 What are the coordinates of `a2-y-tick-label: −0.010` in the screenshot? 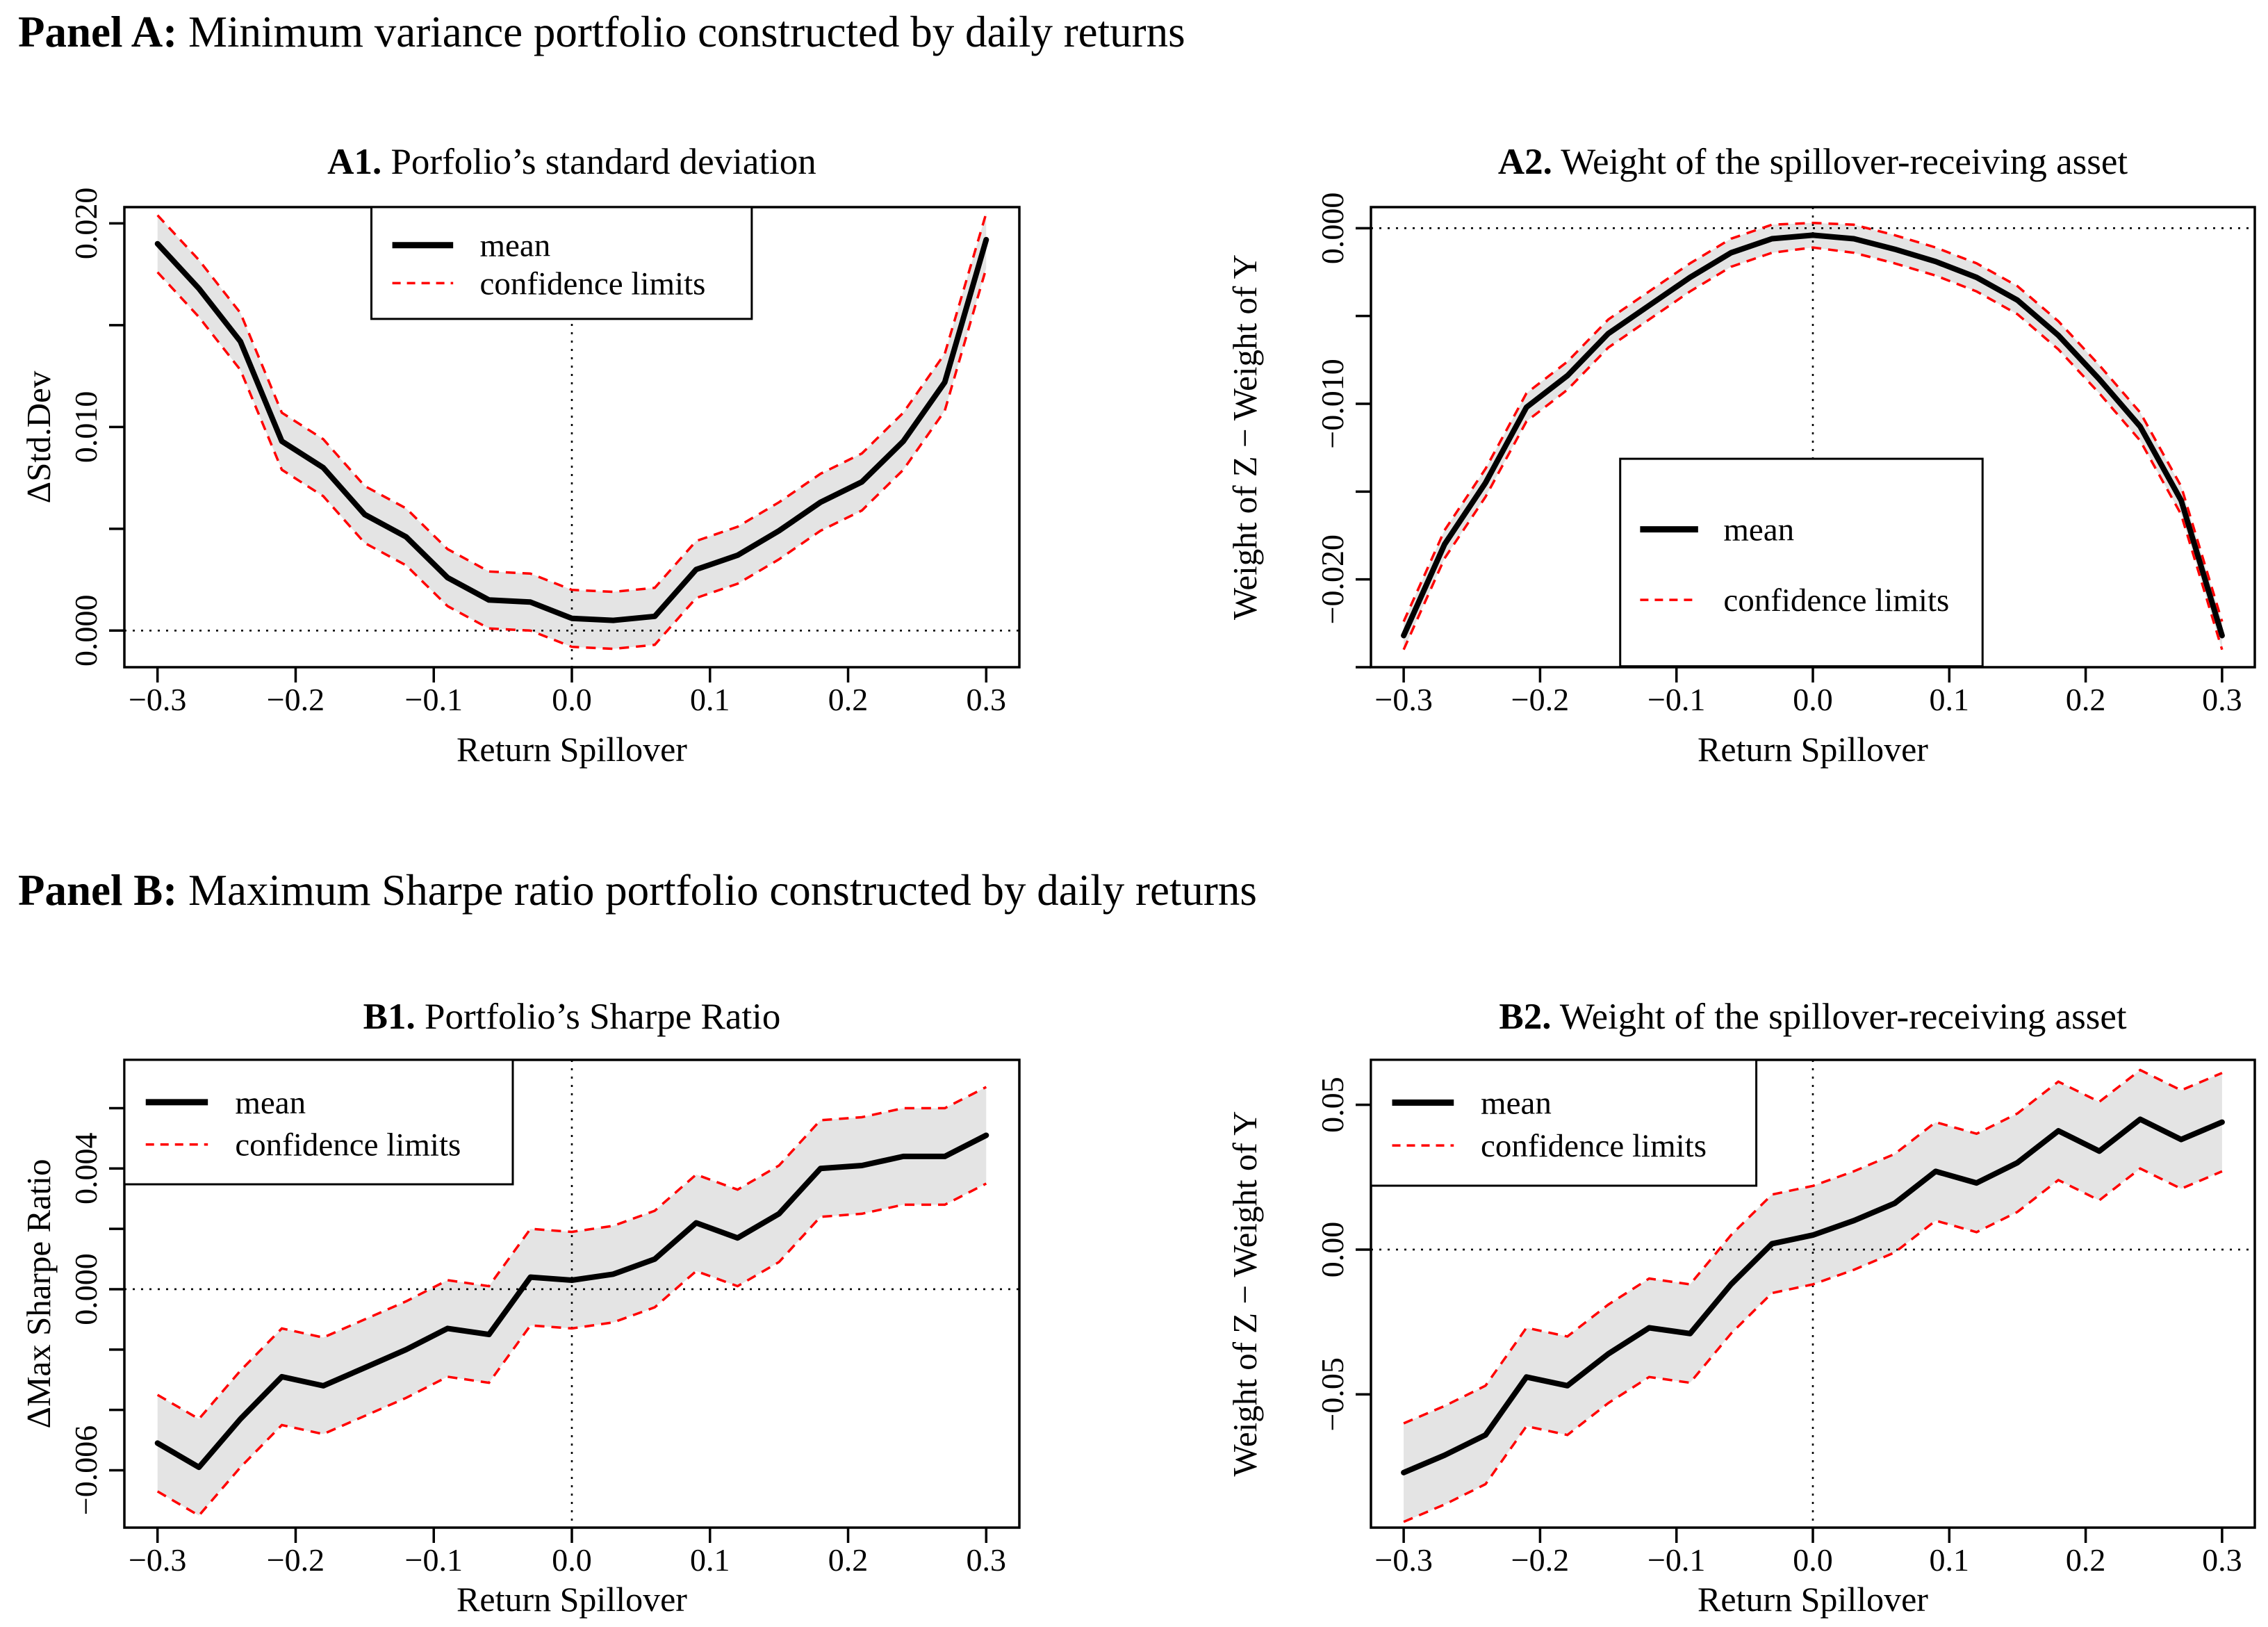 It's located at (1332, 403).